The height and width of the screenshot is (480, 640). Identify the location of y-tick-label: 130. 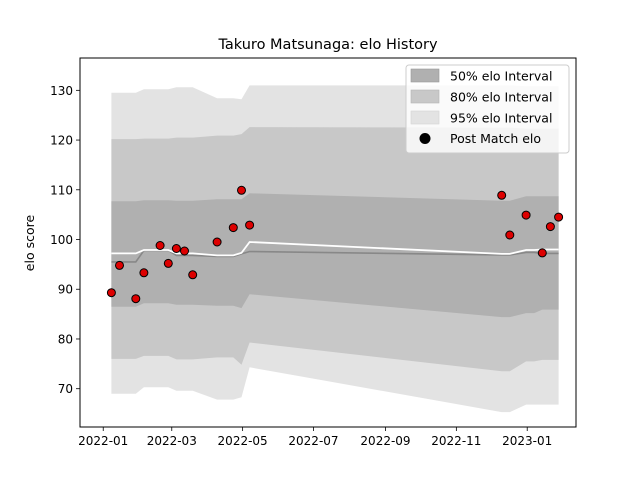
(61, 91).